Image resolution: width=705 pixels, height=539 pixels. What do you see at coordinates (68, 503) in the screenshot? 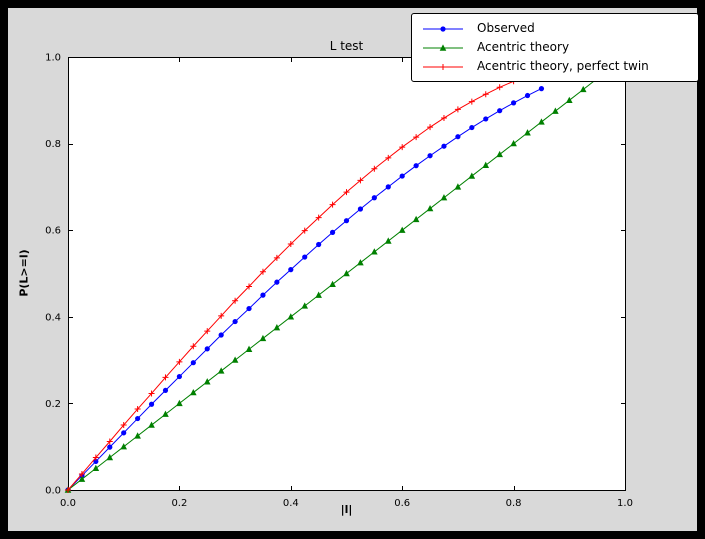
I see `x-tick-label: 0.0` at bounding box center [68, 503].